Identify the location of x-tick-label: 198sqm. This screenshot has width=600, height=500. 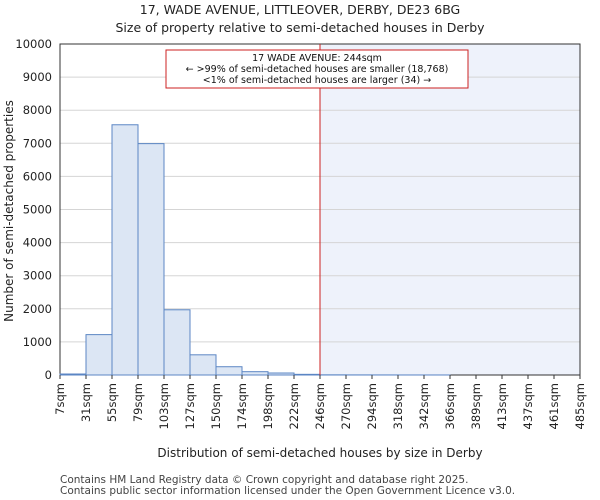
(268, 406).